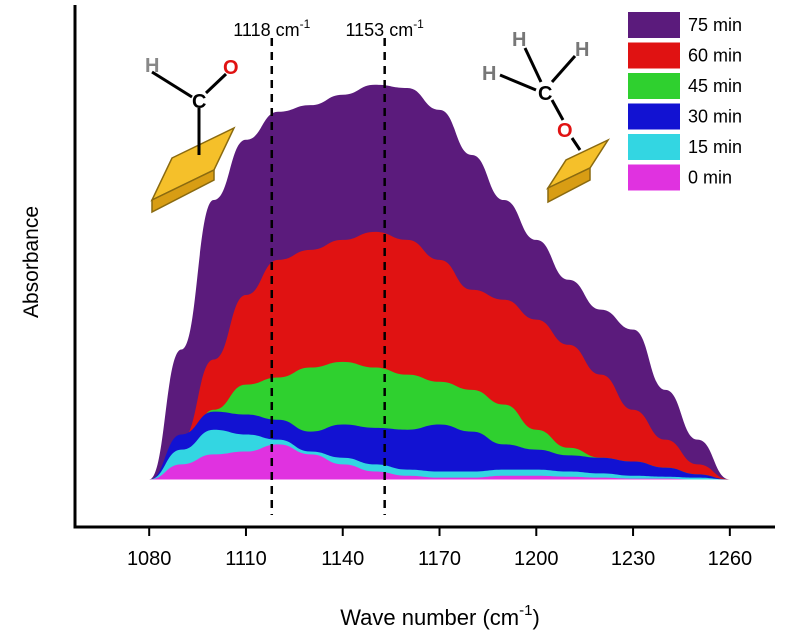 This screenshot has width=785, height=643. I want to click on x-label-sup: -1, so click(525, 610).